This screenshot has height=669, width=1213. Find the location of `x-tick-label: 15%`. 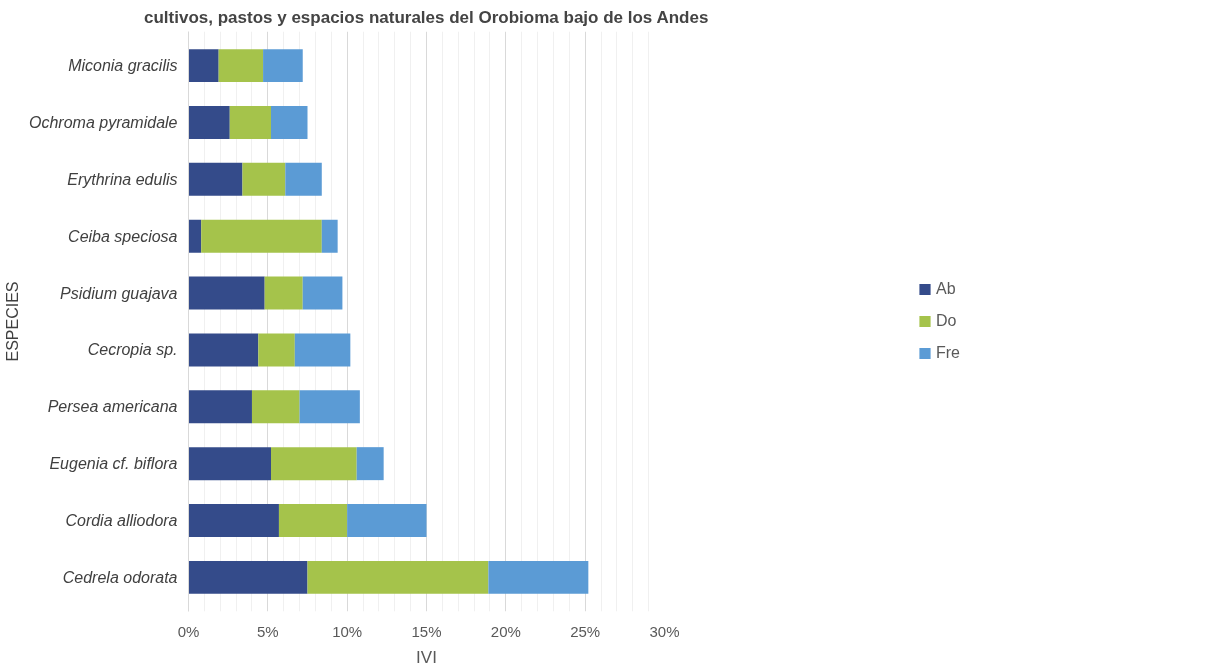

x-tick-label: 15% is located at coordinates (426, 631).